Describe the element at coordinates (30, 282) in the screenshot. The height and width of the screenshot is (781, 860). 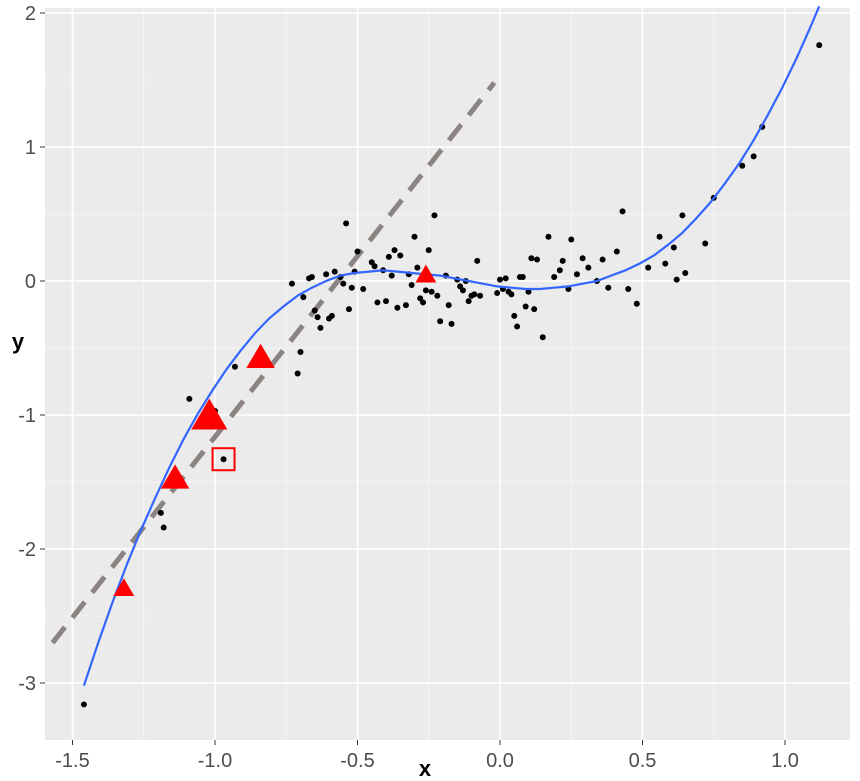
I see `y-tick-label: 0` at that location.